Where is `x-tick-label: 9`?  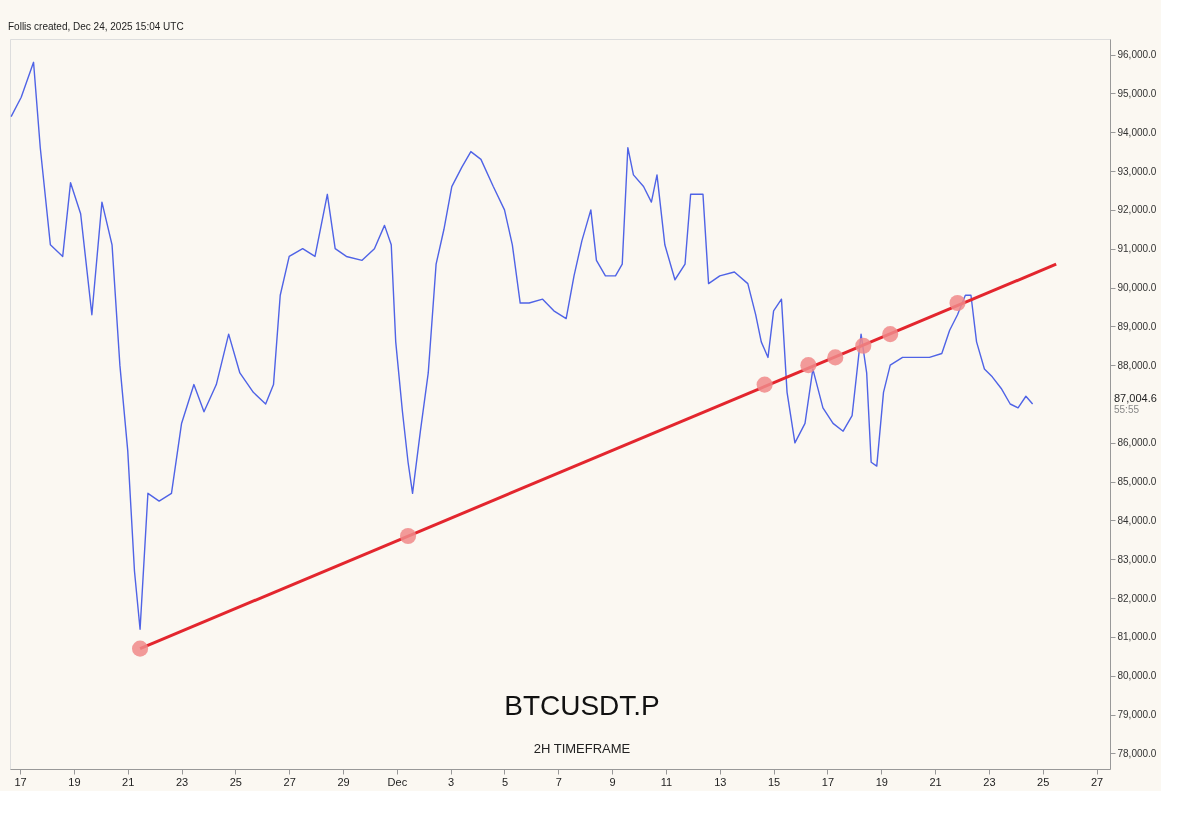
x-tick-label: 9 is located at coordinates (612, 781).